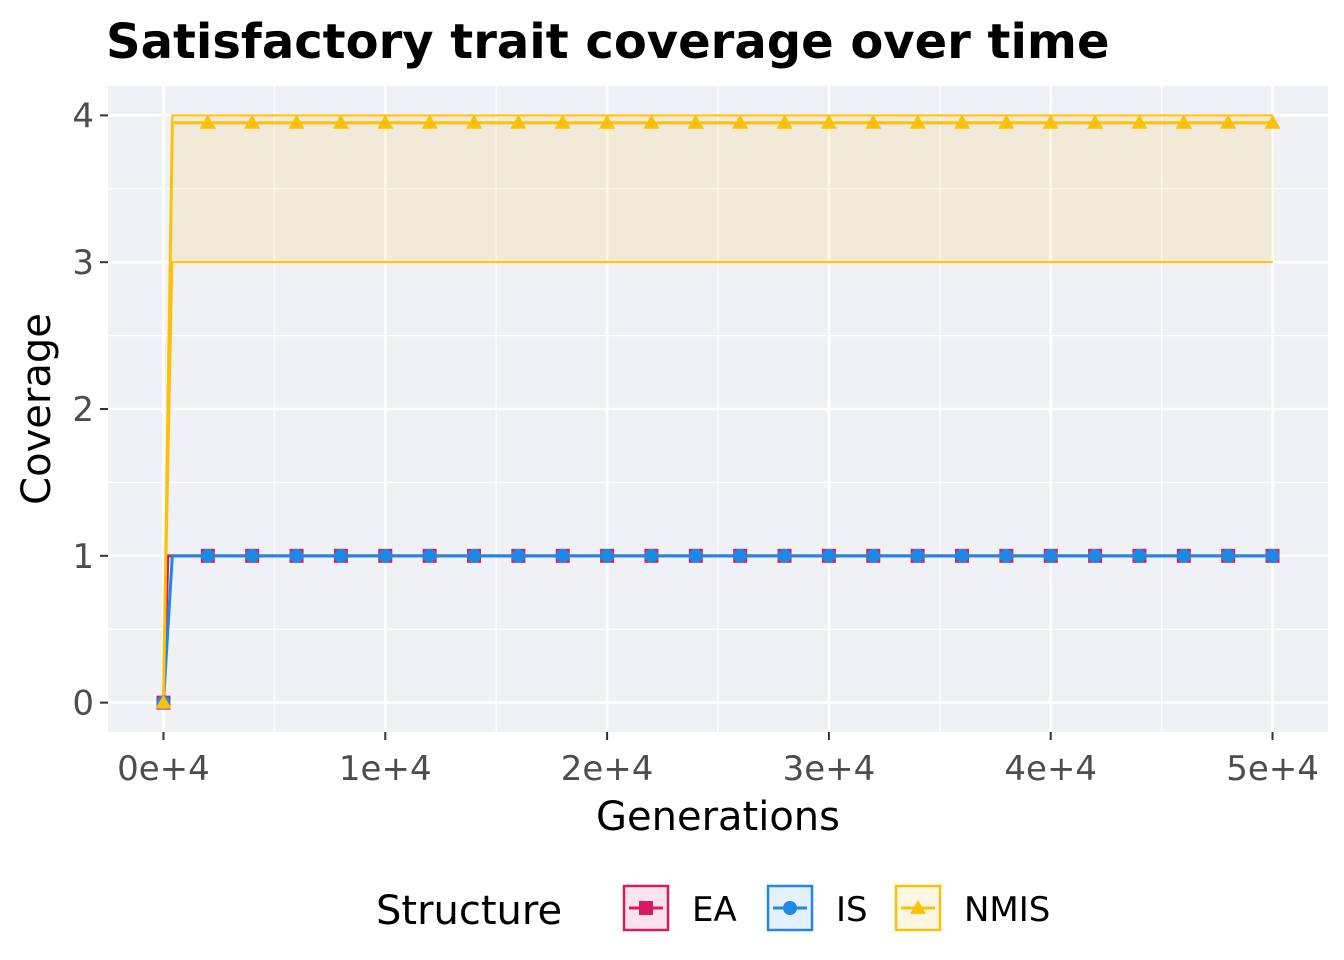  What do you see at coordinates (163, 769) in the screenshot?
I see `x-tick-label: 0e+4` at bounding box center [163, 769].